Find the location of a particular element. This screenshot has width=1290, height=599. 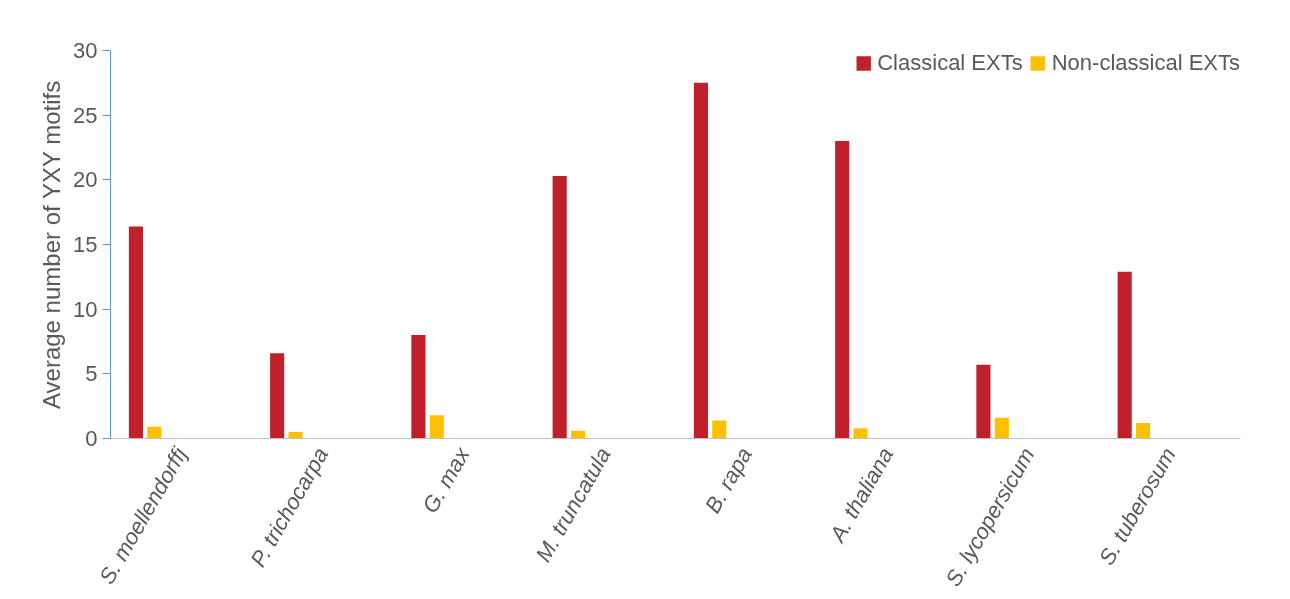

y-tick-label: 5 is located at coordinates (91, 374).